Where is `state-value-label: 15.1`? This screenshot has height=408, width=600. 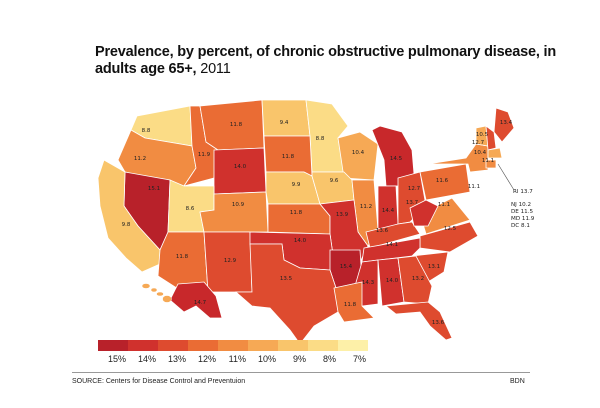
state-value-label: 15.1 is located at coordinates (154, 189).